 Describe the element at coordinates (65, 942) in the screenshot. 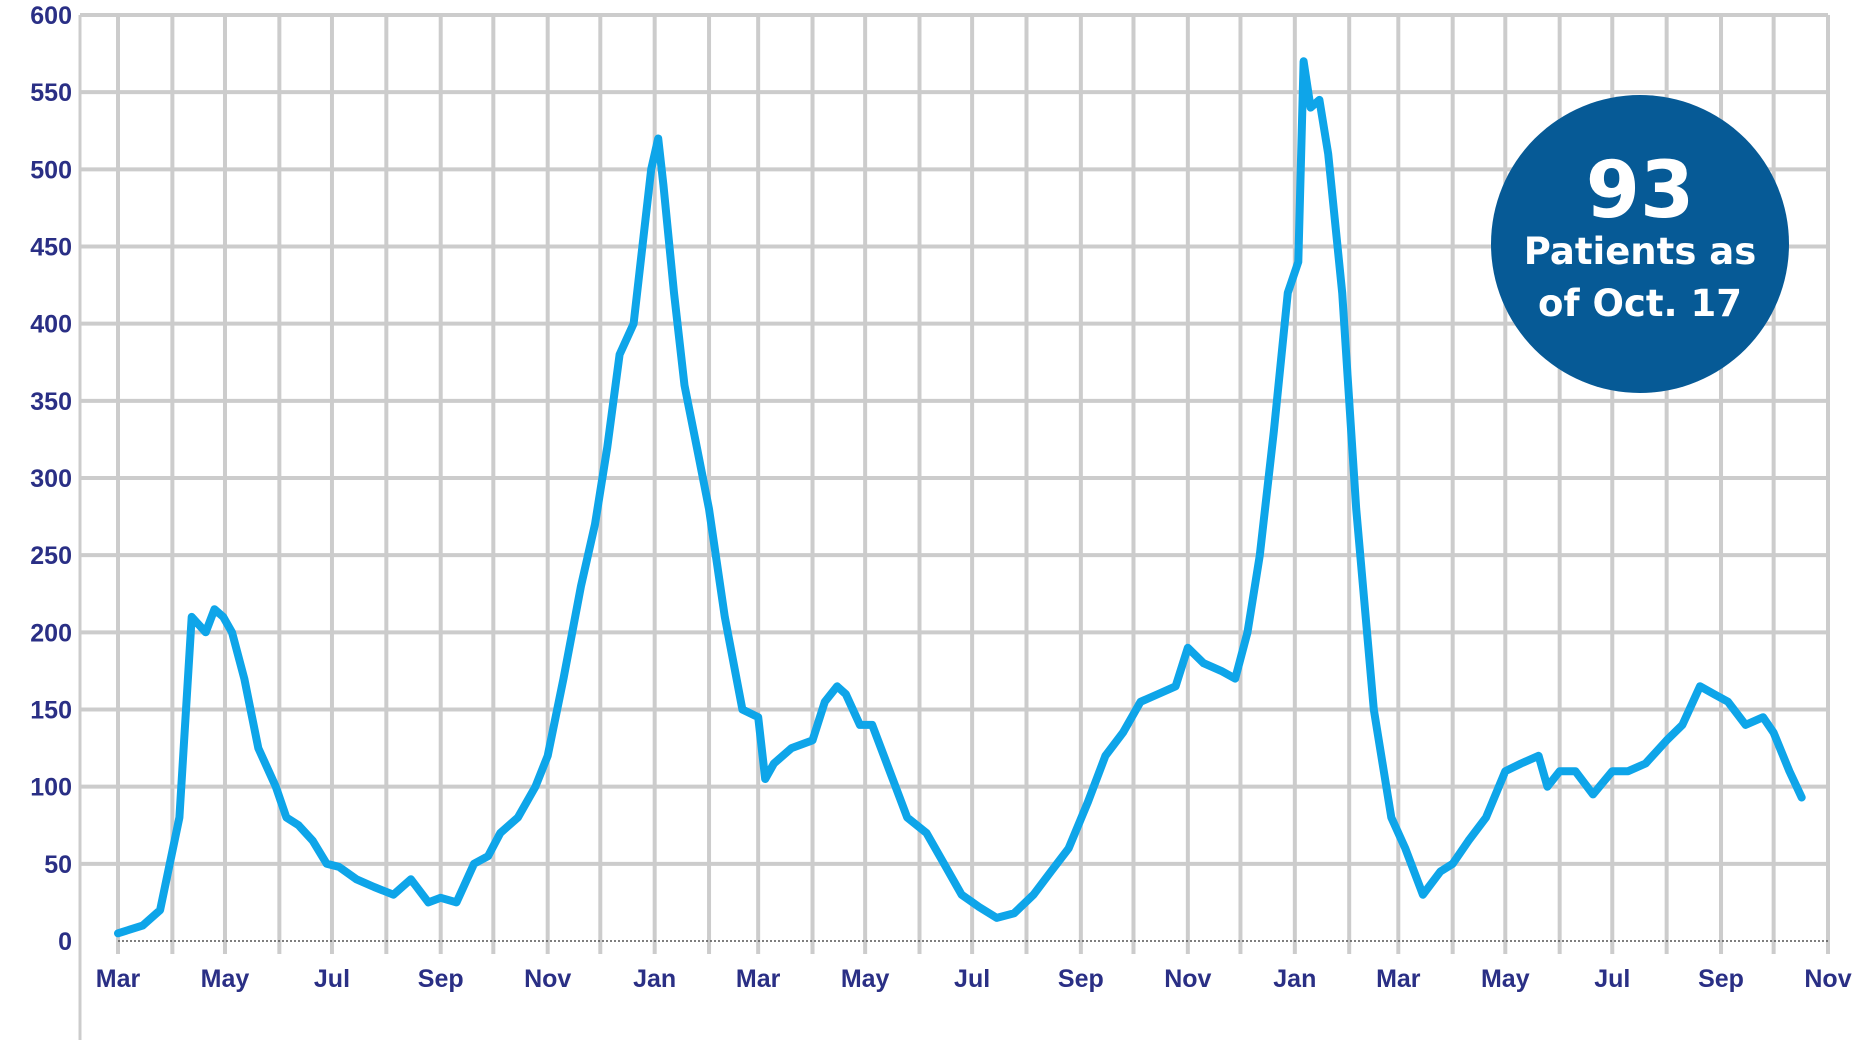

I see `y-tick-label: 0` at that location.